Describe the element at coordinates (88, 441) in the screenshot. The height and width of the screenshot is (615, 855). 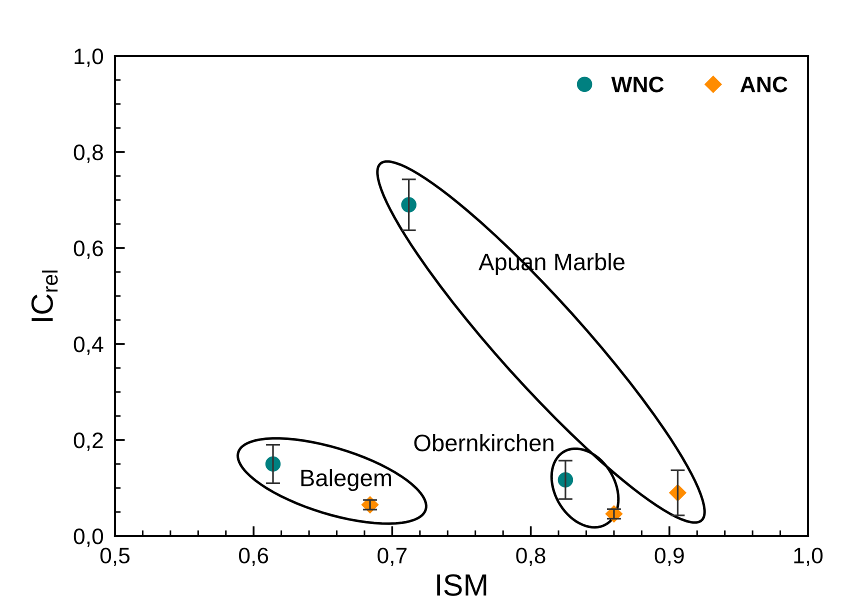
I see `y-tick-label: 0,2` at that location.